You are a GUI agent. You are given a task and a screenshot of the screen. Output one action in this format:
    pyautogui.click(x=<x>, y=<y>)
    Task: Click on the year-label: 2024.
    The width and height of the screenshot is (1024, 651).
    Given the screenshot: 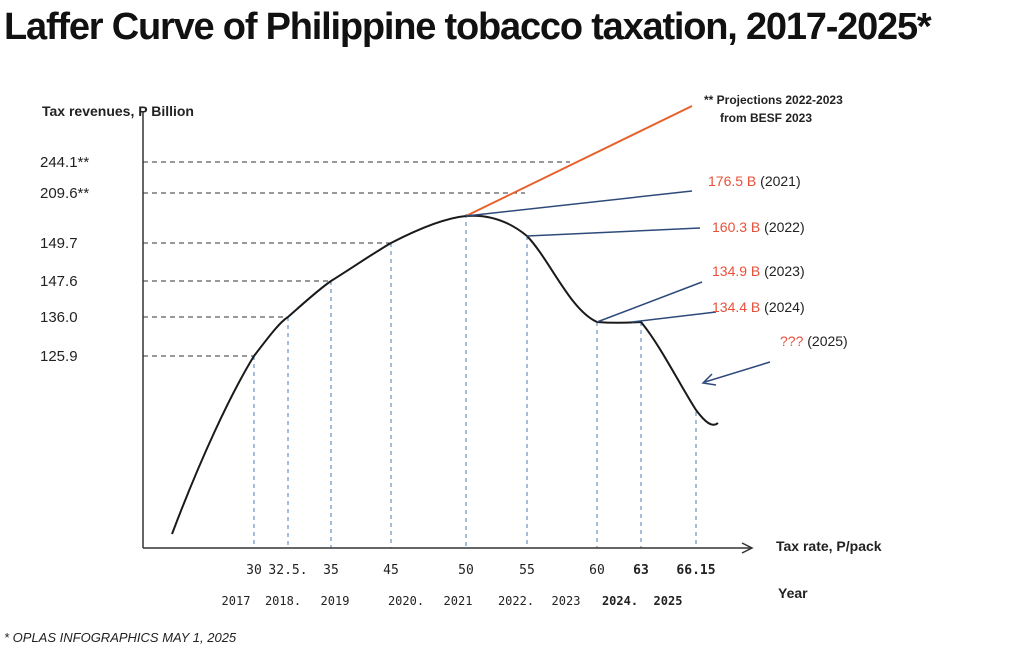 What is the action you would take?
    pyautogui.click(x=620, y=601)
    